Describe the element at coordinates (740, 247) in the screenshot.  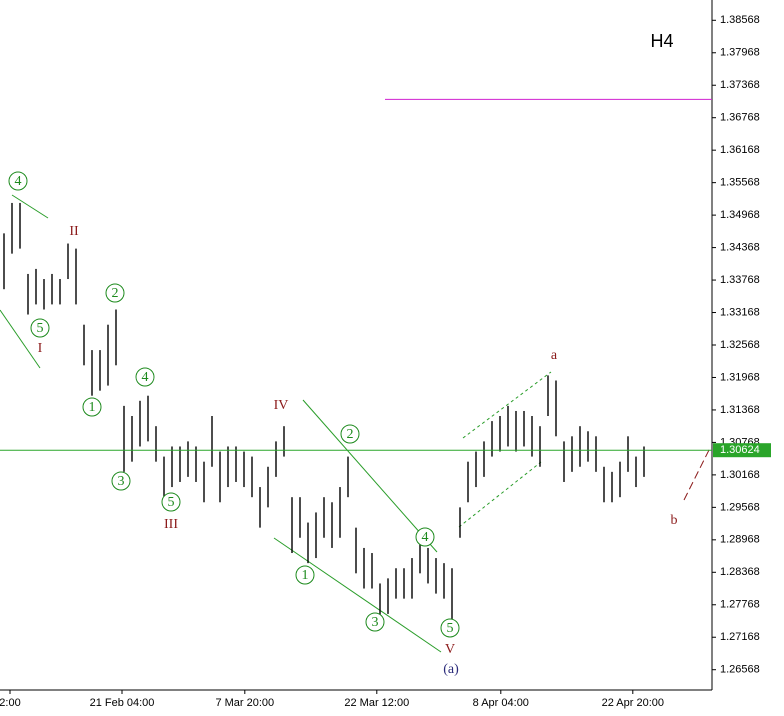
I see `y-tick-label: 1.34368` at that location.